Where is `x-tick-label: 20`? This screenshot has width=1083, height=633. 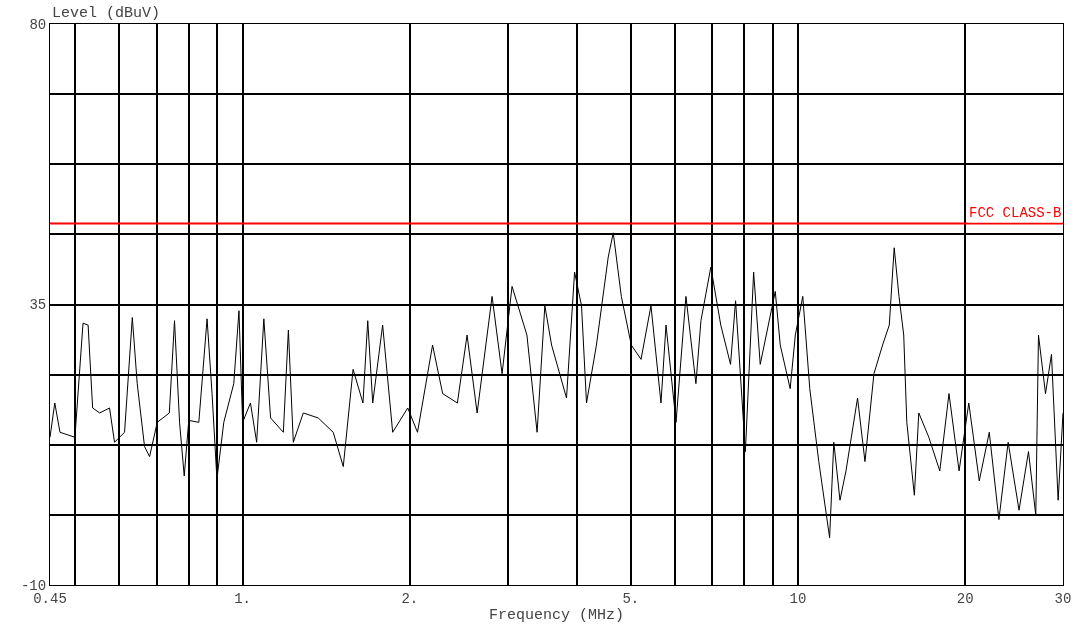
x-tick-label: 20 is located at coordinates (965, 598).